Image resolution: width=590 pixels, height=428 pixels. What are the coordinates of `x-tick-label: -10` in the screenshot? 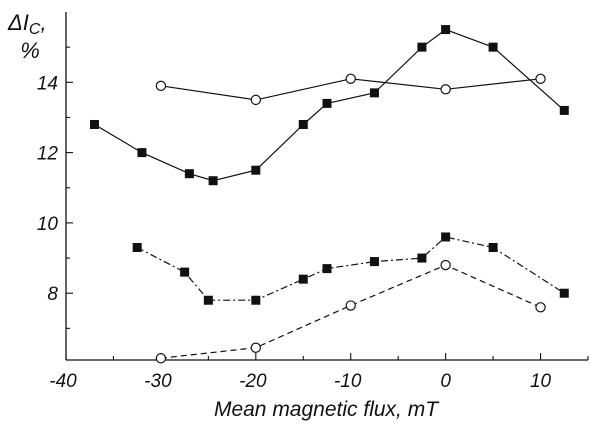 It's located at (348, 381).